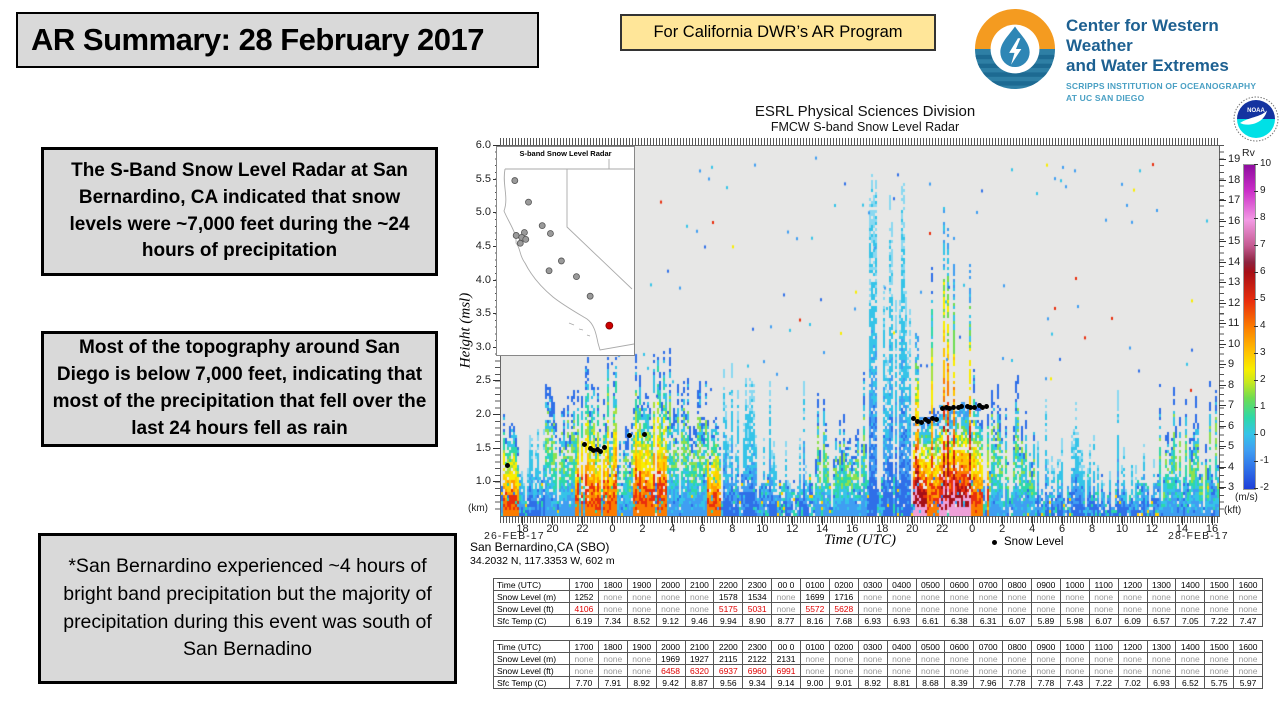 The image size is (1280, 720). What do you see at coordinates (483, 145) in the screenshot?
I see `y-tick-label: 6.0` at bounding box center [483, 145].